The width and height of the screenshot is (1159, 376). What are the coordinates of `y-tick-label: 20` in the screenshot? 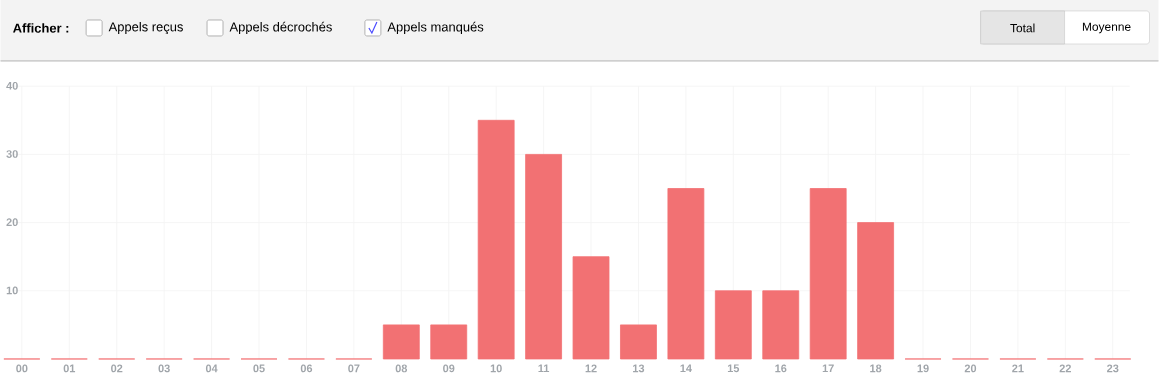 It's located at (12, 222).